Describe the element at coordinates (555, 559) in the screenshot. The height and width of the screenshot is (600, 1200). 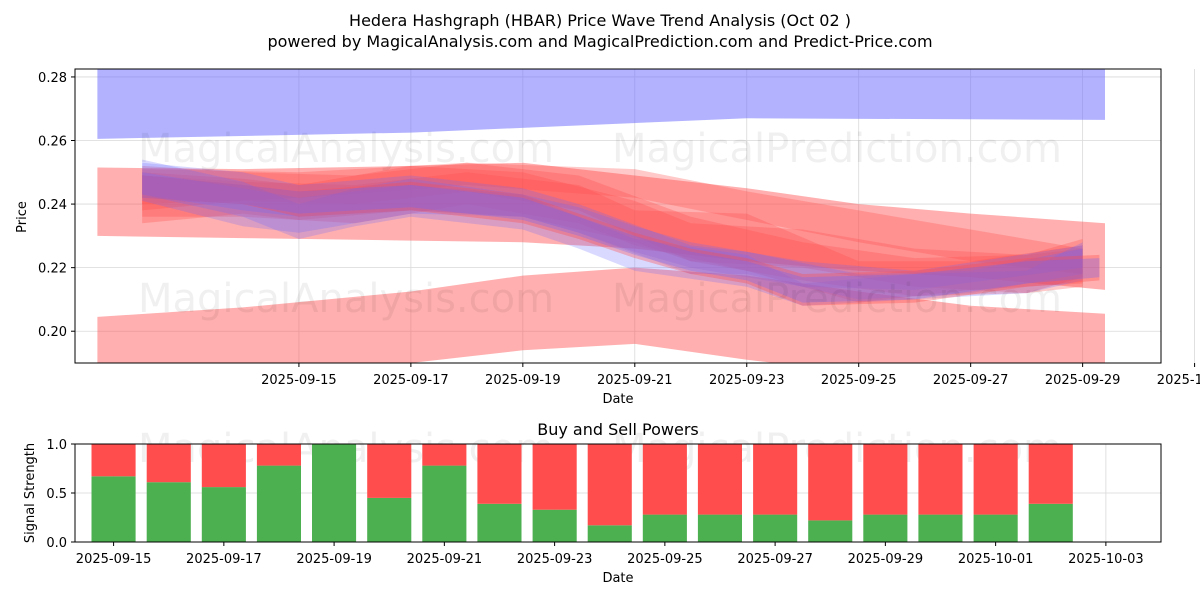
I see `bottom-xtick-label: 2025-09-23` at that location.